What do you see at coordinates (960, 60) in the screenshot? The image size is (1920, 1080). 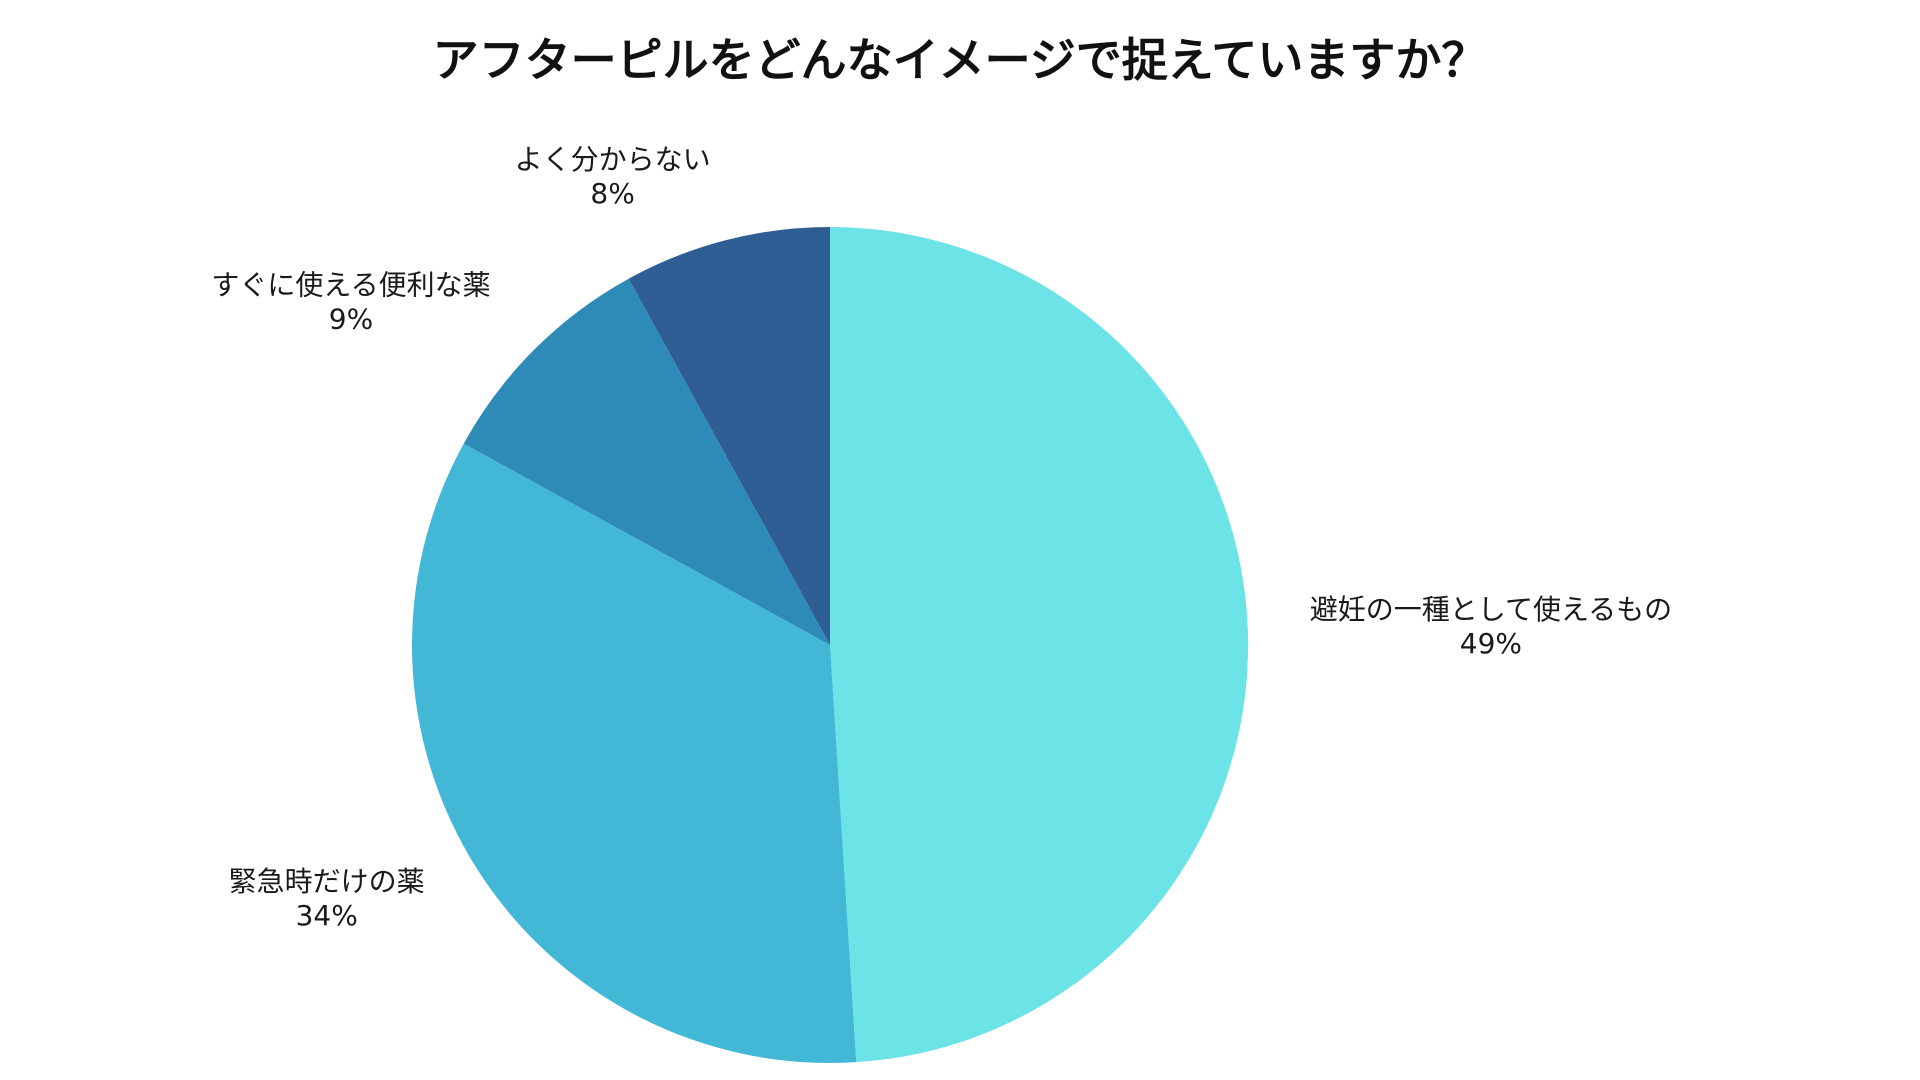 I see `chart-title: アフターピルをどんなイメージで捉えていますか？` at bounding box center [960, 60].